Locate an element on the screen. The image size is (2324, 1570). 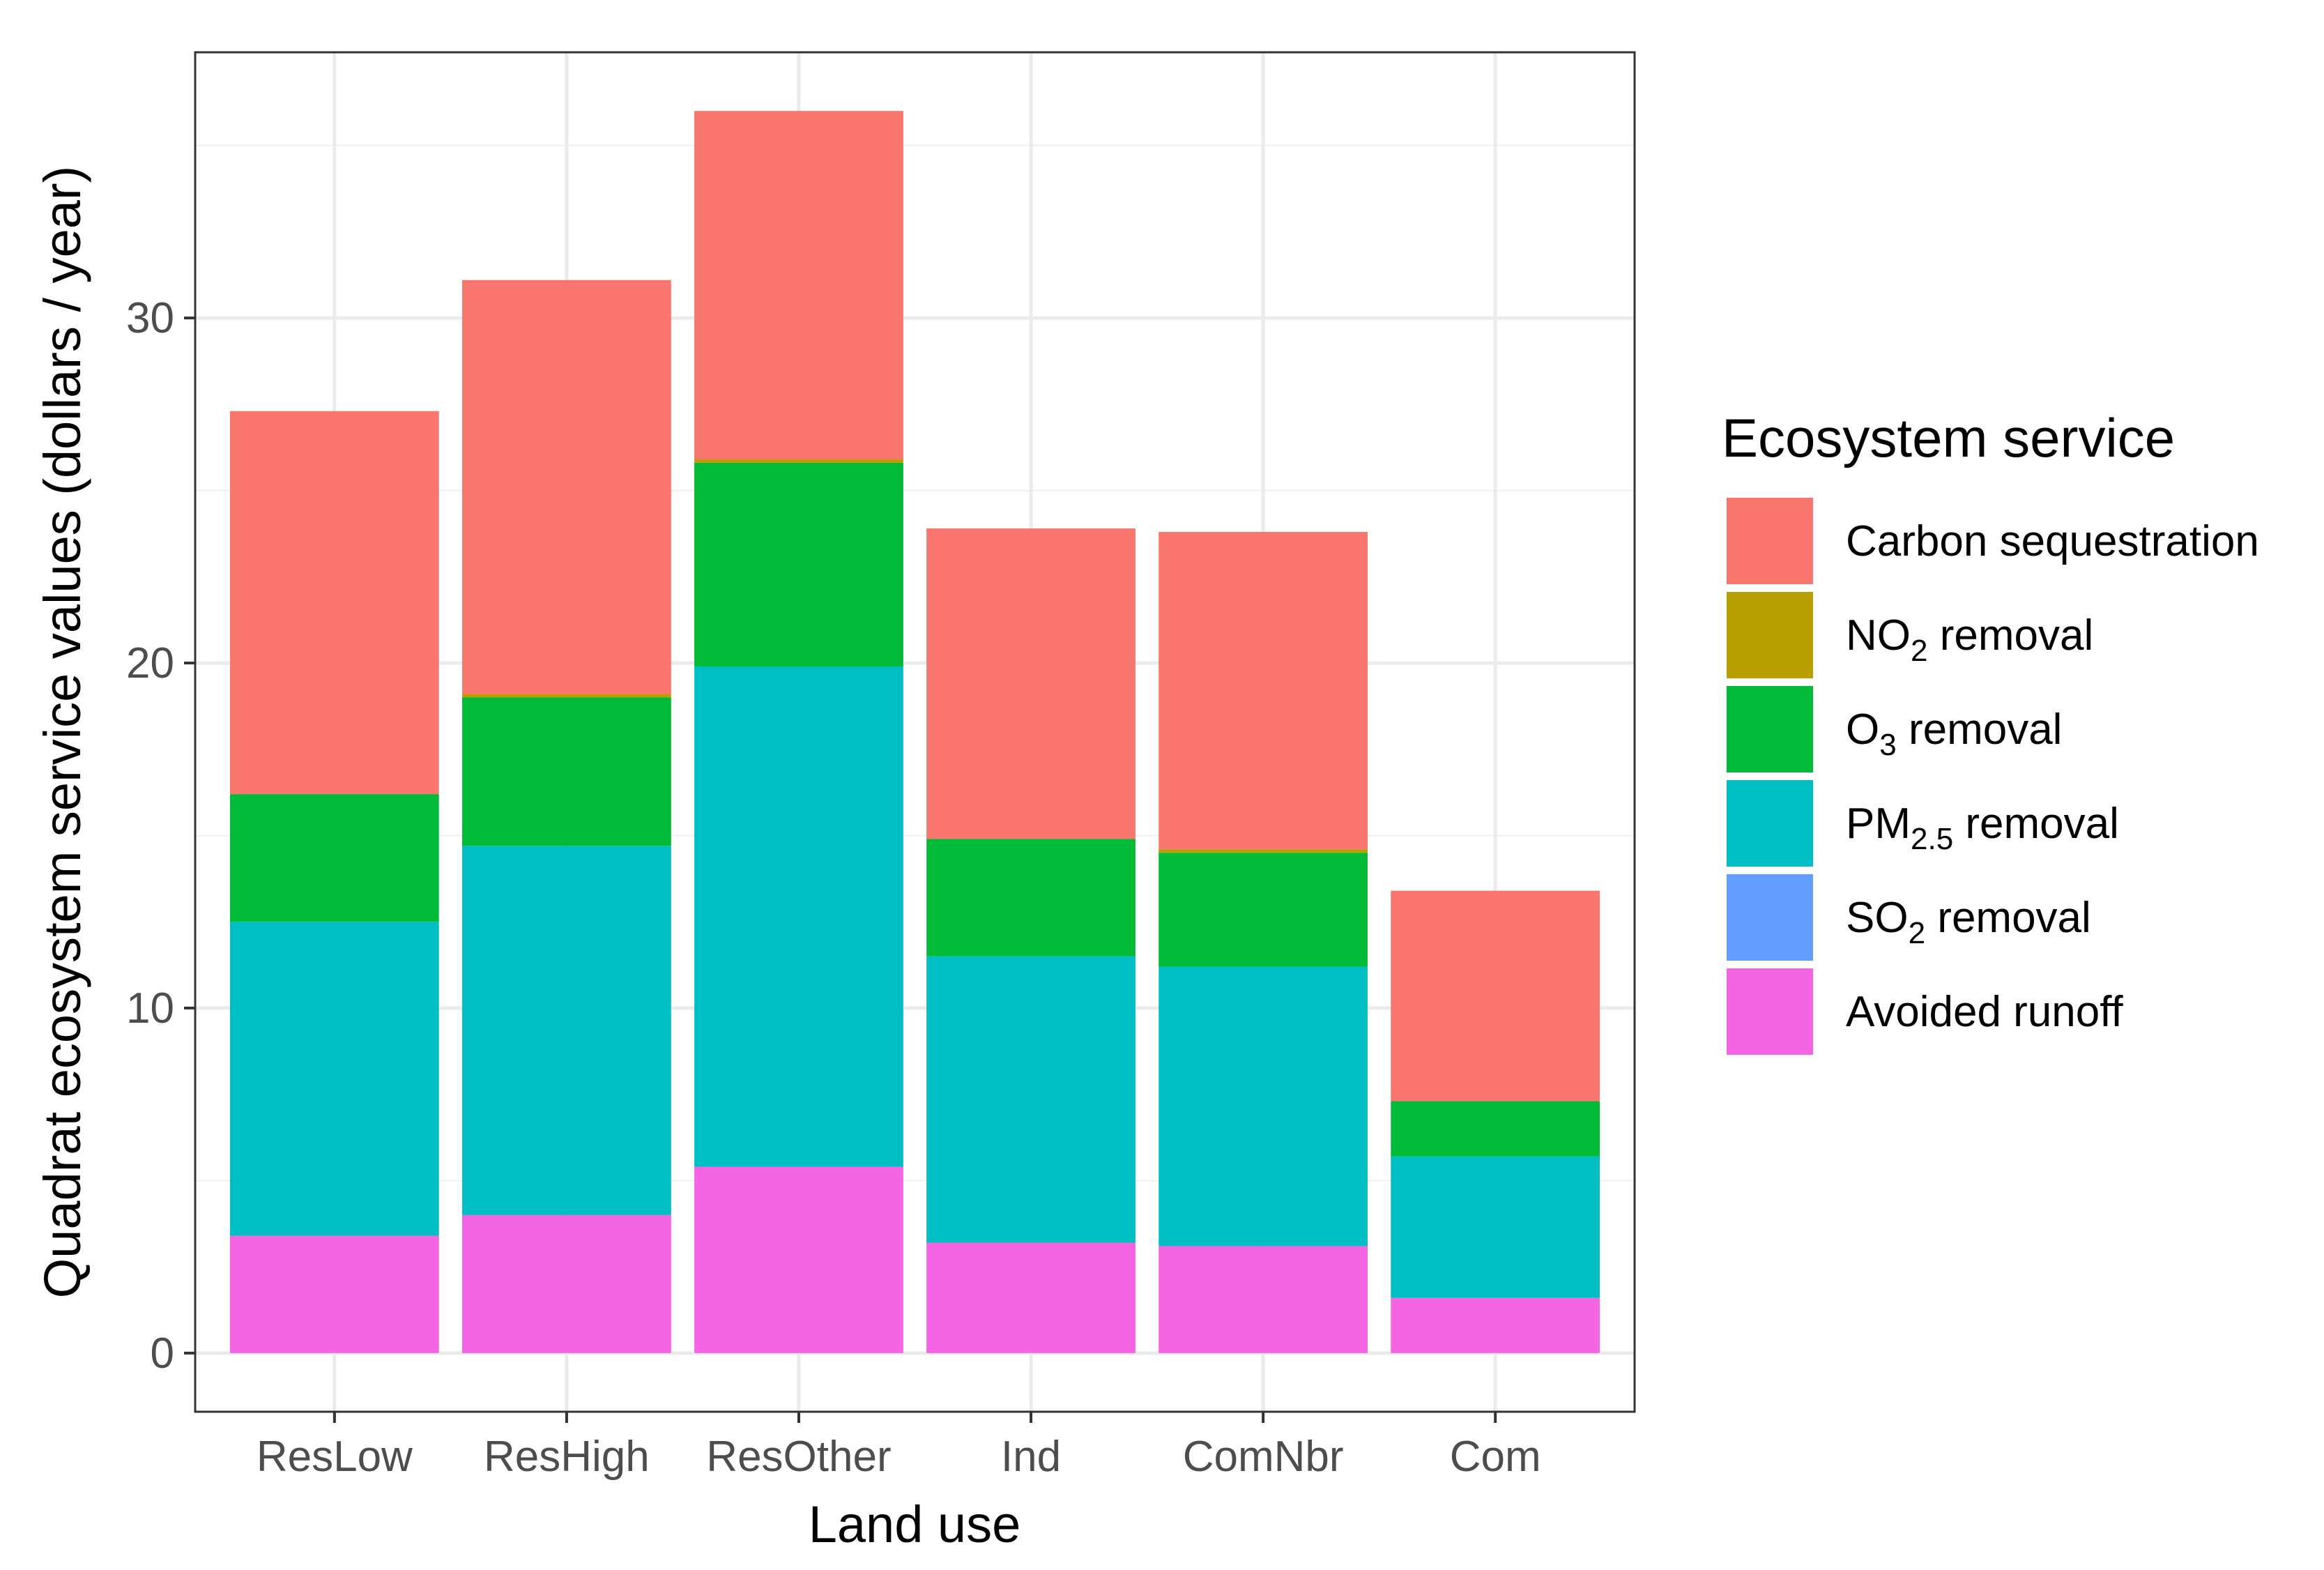
y-tick-label: 10 is located at coordinates (150, 1008).